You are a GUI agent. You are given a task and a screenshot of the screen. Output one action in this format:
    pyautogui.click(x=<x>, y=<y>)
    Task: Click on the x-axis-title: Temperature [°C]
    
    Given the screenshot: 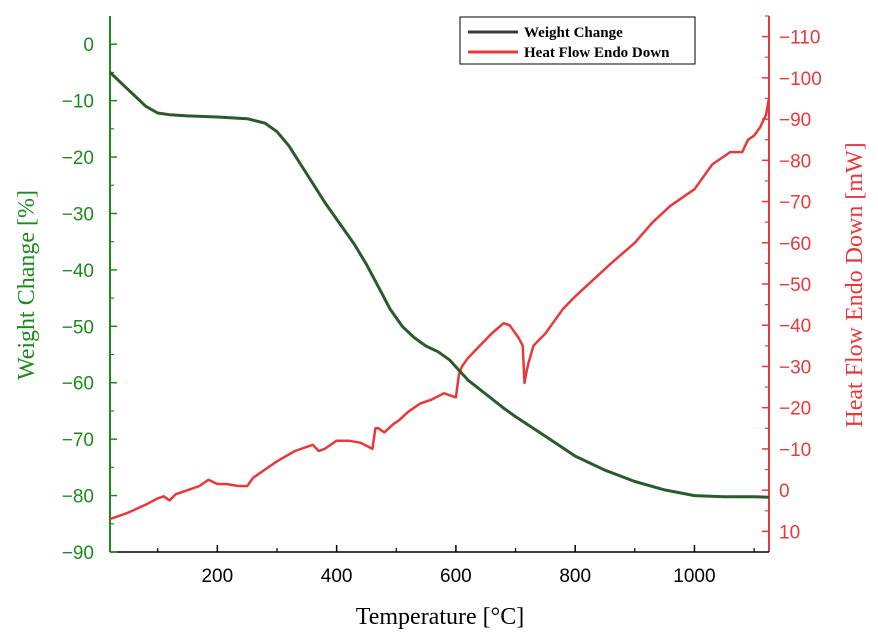 What is the action you would take?
    pyautogui.click(x=440, y=617)
    